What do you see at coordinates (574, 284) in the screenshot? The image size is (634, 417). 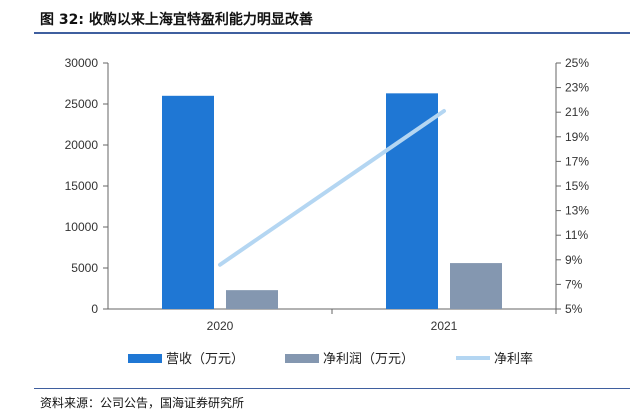 I see `right-tick-label: 7%` at bounding box center [574, 284].